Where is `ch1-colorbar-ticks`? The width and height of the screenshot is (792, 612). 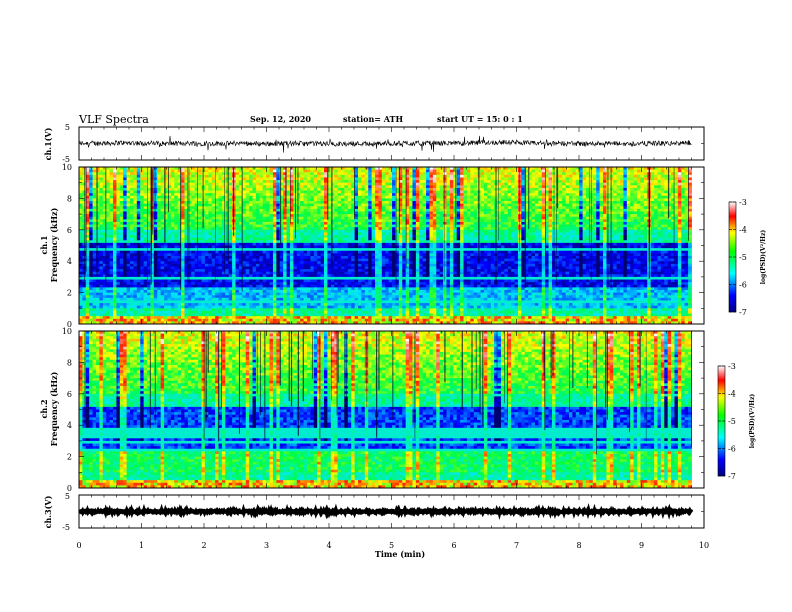
ch1-colorbar-ticks is located at coordinates (732, 257).